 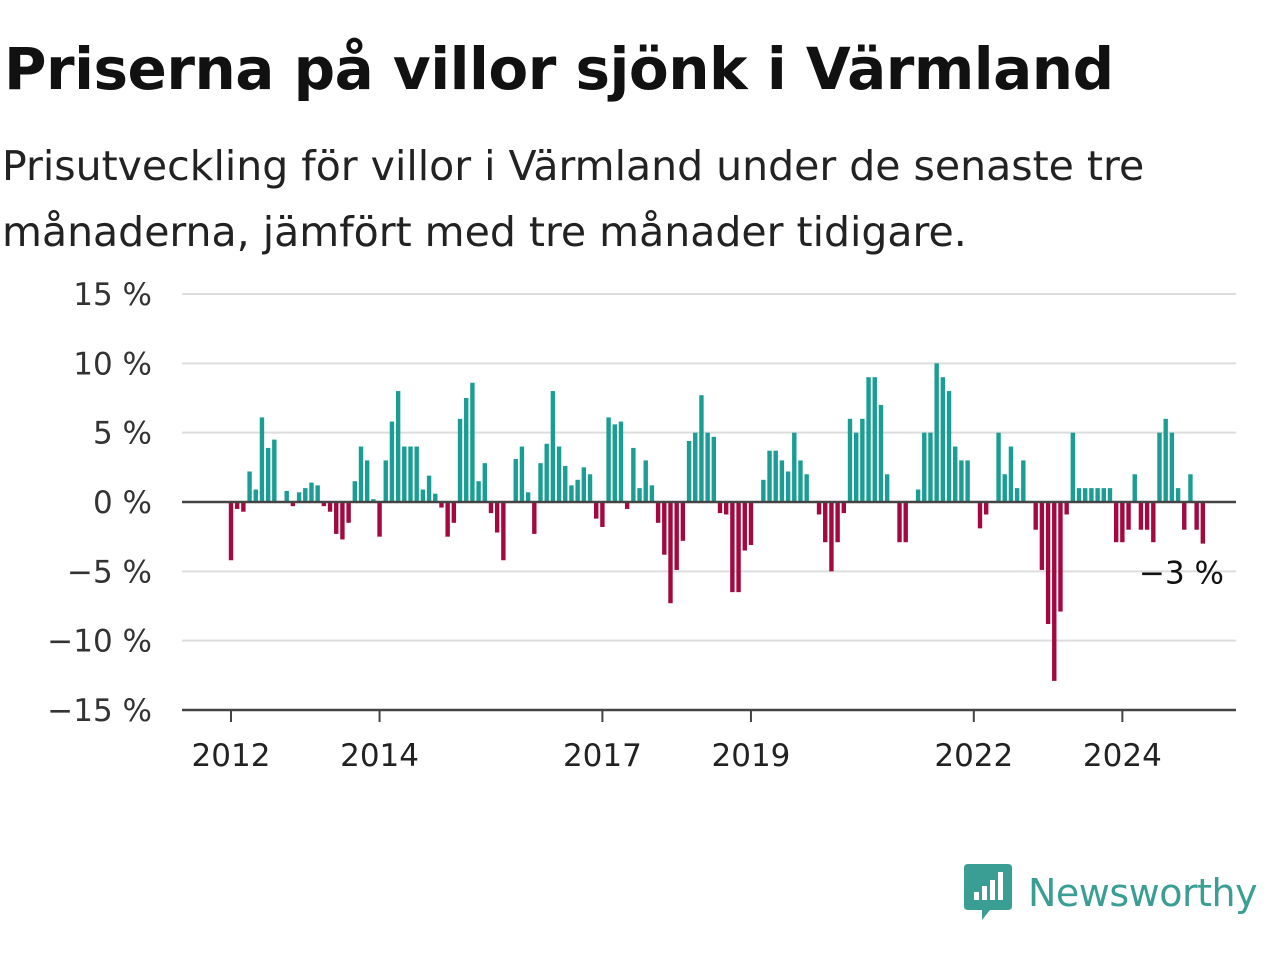 I want to click on y-axis-ticks: 15 % 10 % 5 % 0 % −5 % −10 % −15 %, so click(x=99, y=503).